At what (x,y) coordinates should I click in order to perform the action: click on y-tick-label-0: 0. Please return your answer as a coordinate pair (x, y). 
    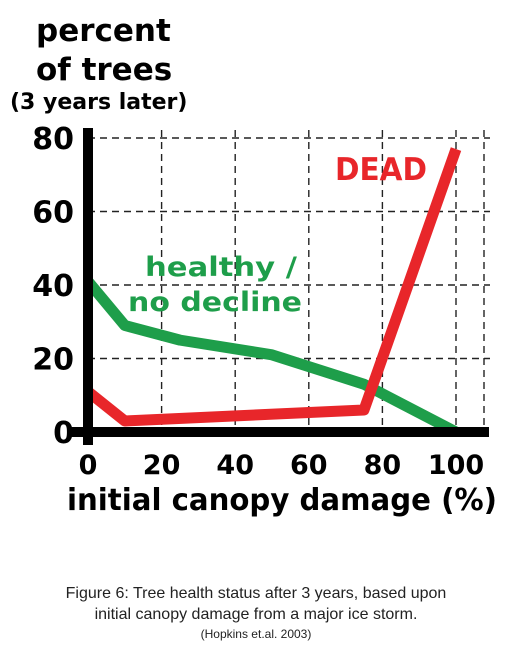
    Looking at the image, I should click on (63, 433).